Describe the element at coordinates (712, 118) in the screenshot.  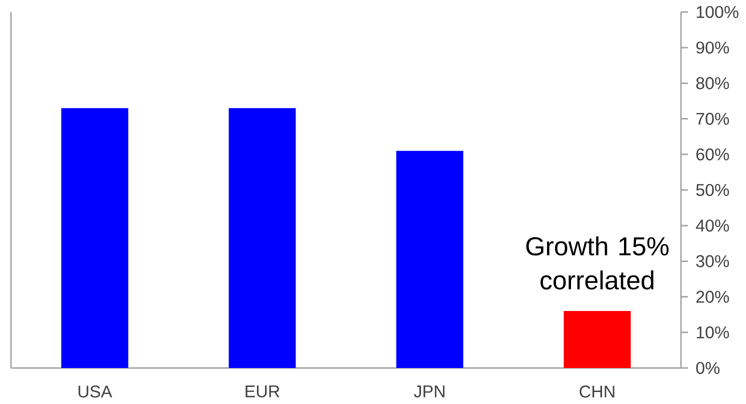
I see `y-tick-label: 70%` at that location.